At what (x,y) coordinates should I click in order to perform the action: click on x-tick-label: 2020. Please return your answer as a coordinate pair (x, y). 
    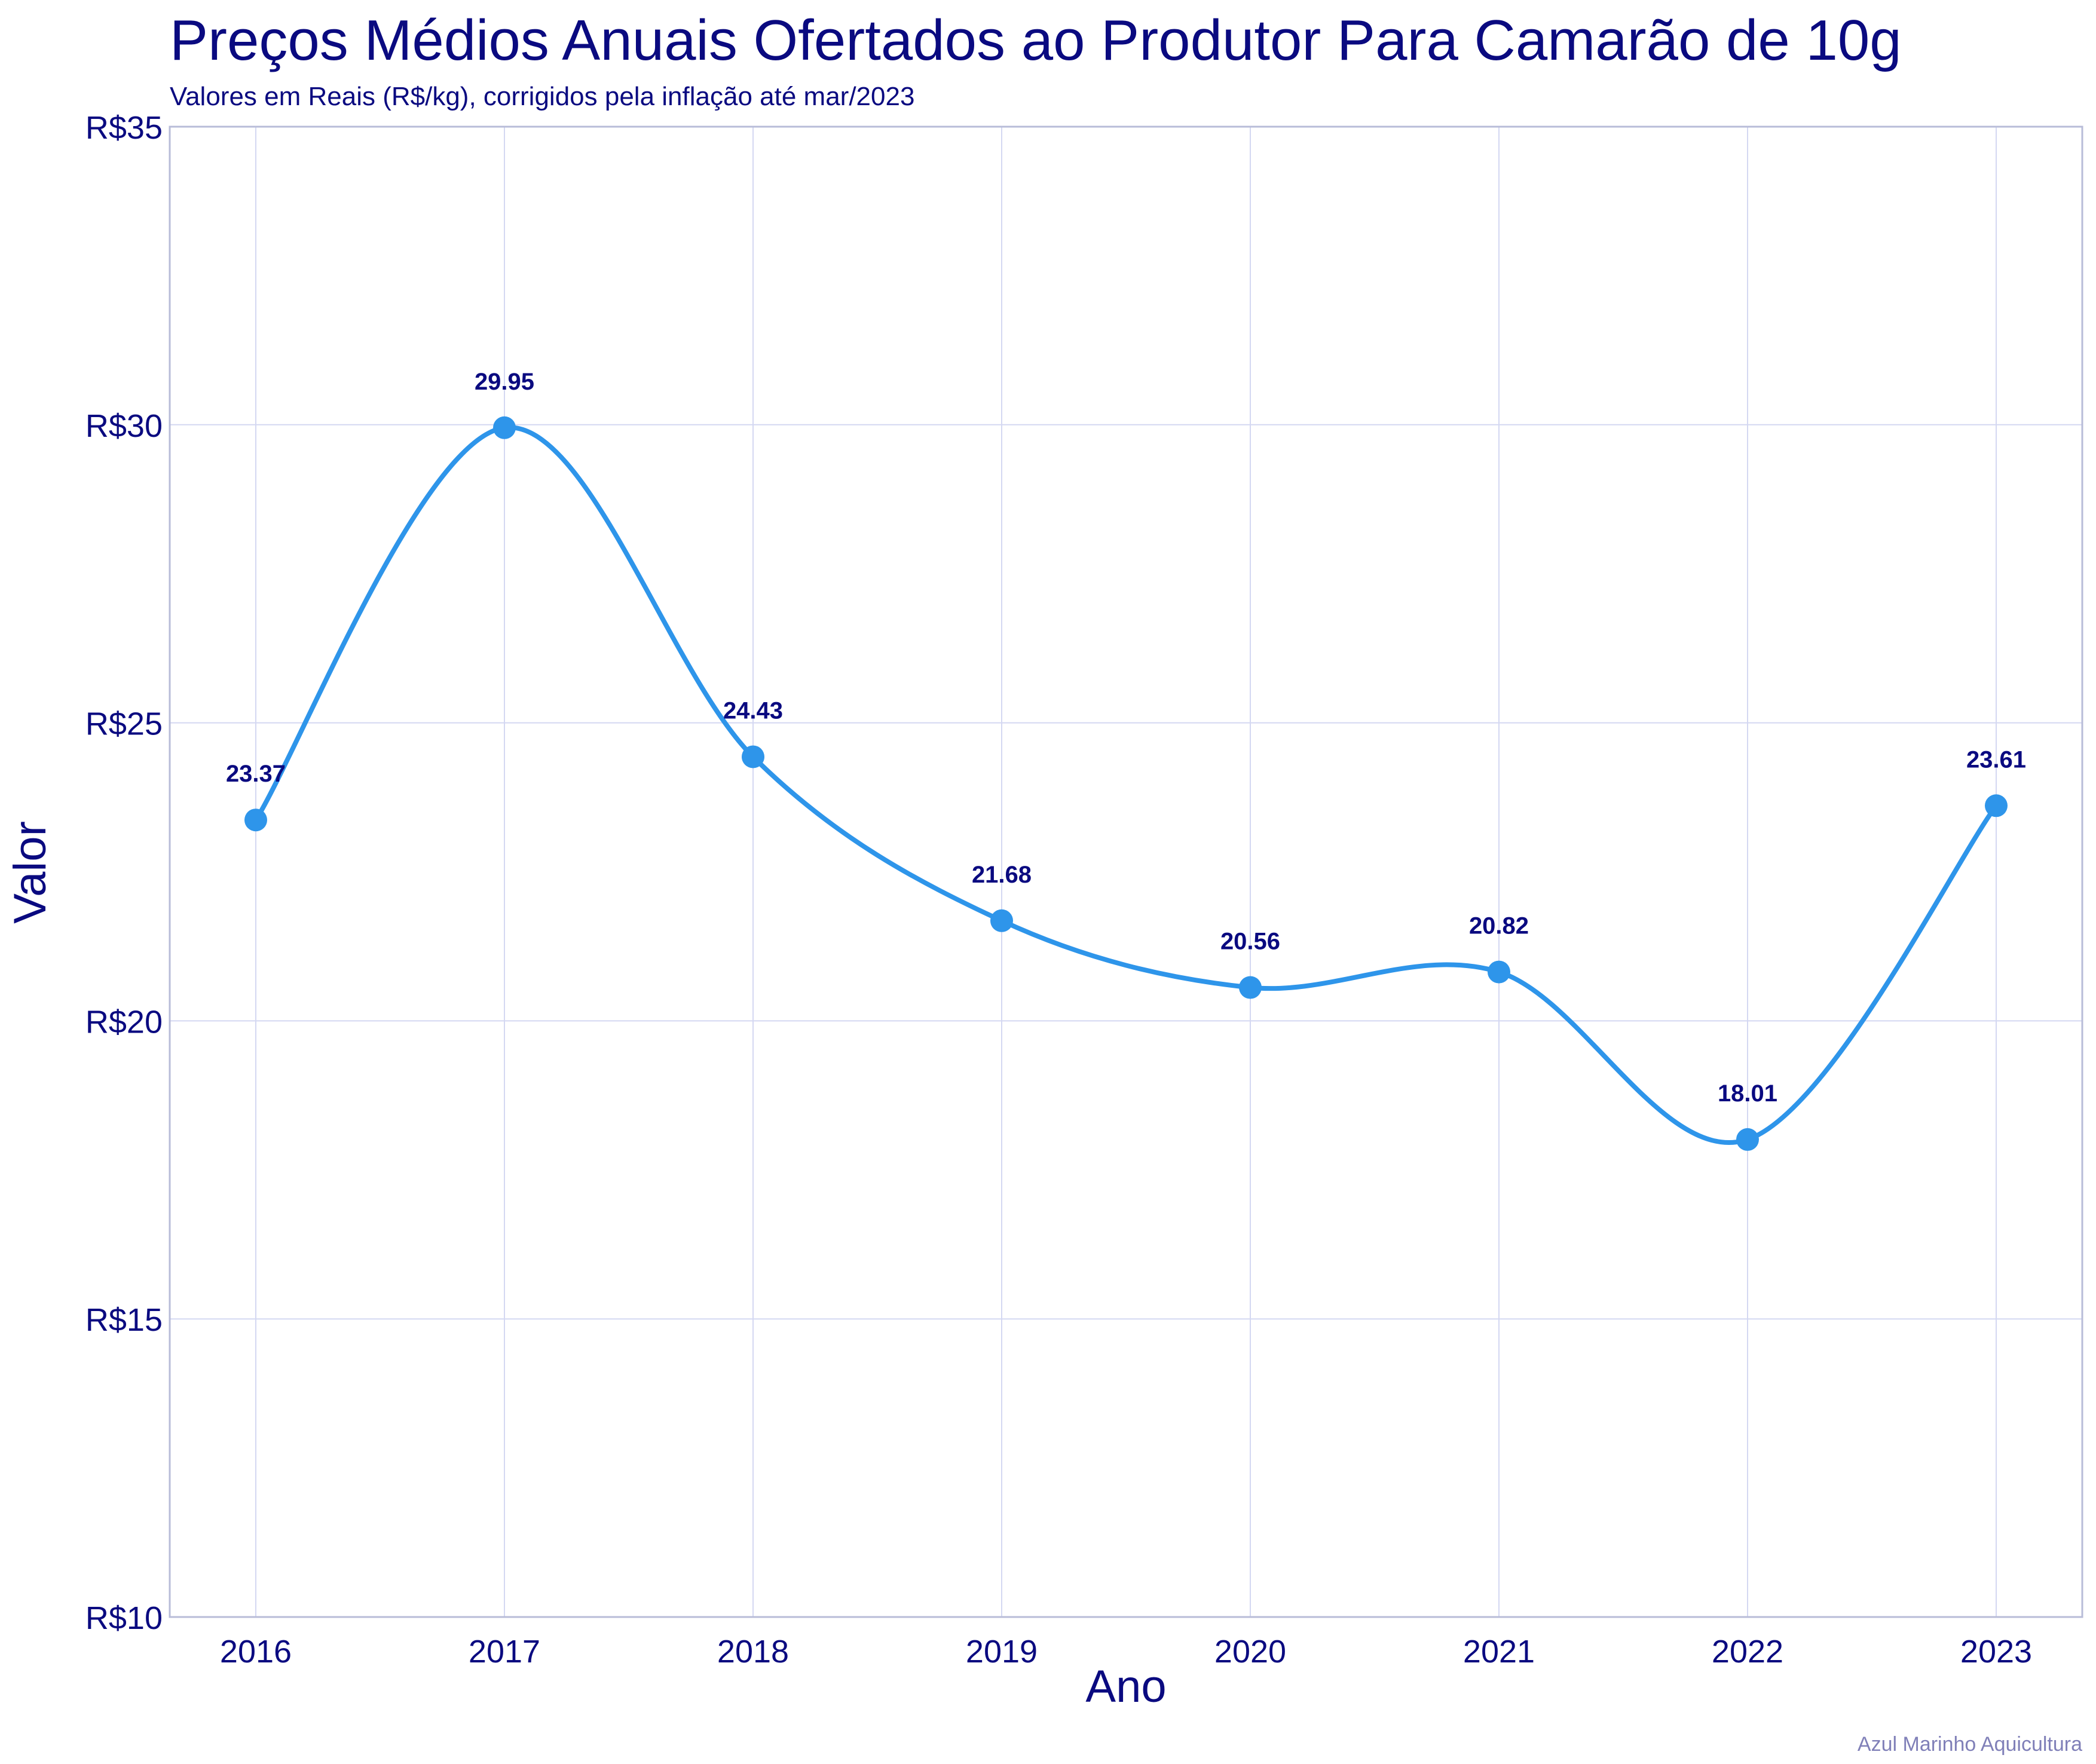
    Looking at the image, I should click on (1250, 1652).